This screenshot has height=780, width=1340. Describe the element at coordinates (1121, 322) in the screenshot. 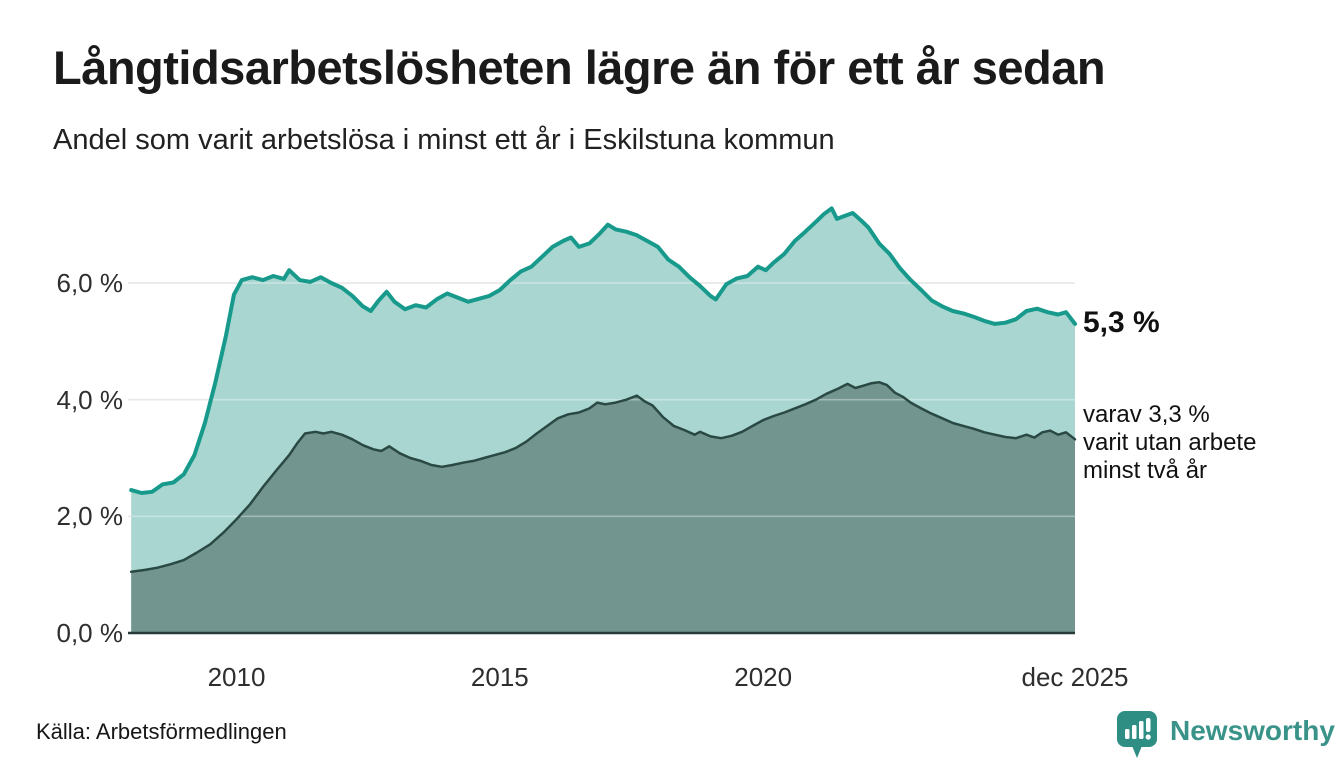

I see `latest-value-label: 5,3 %` at that location.